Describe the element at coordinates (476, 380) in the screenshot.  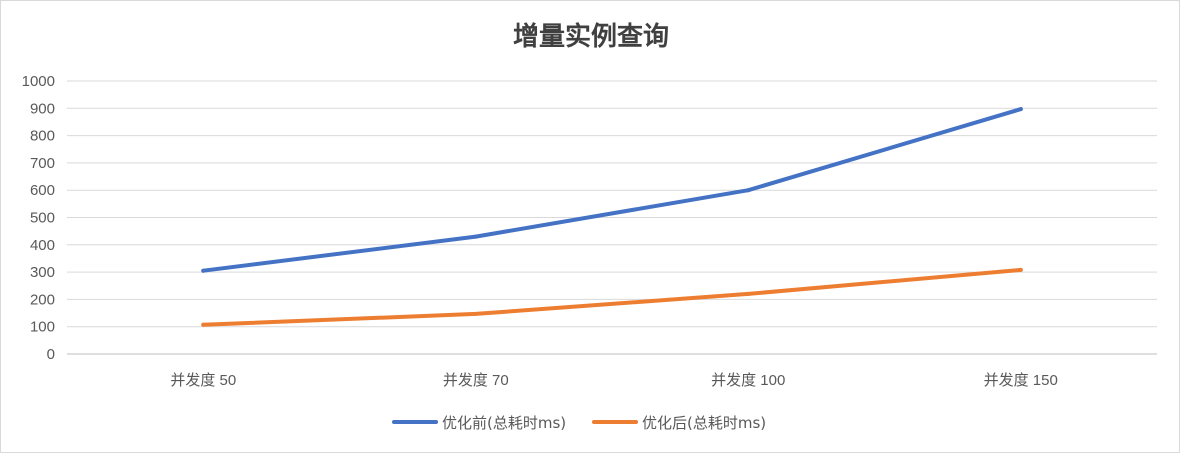
I see `x-tick-label: 并发度 70` at that location.